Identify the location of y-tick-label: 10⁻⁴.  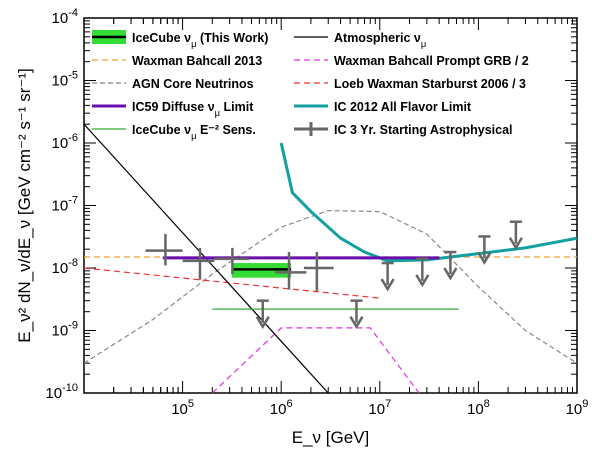
(65, 17).